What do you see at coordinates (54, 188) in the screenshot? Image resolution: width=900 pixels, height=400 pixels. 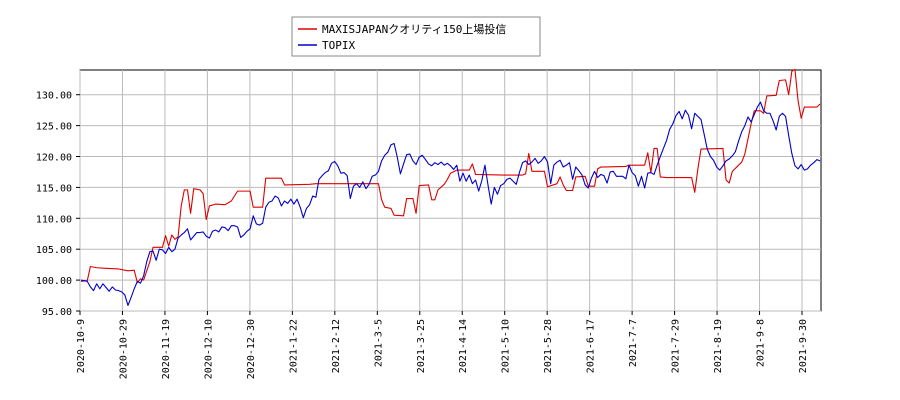 I see `y-tick-label: 115.00` at bounding box center [54, 188].